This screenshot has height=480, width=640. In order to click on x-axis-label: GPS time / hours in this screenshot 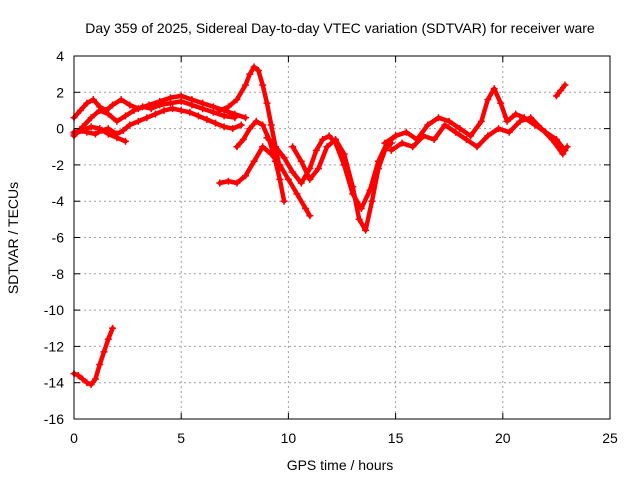, I will do `click(340, 465)`.